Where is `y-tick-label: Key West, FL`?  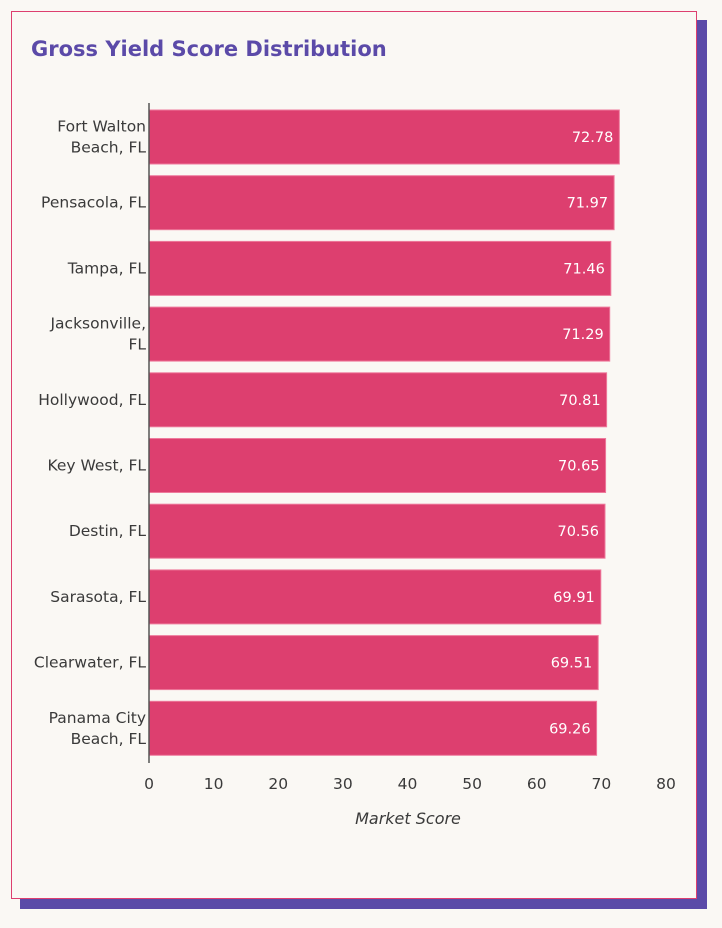 y-tick-label: Key West, FL is located at coordinates (96, 466).